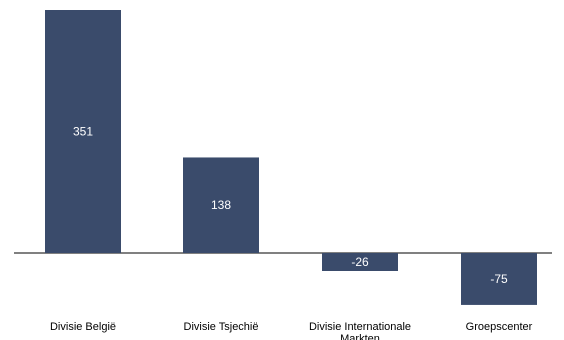  I want to click on category-label-line: Divisie Tsjechië, so click(221, 327).